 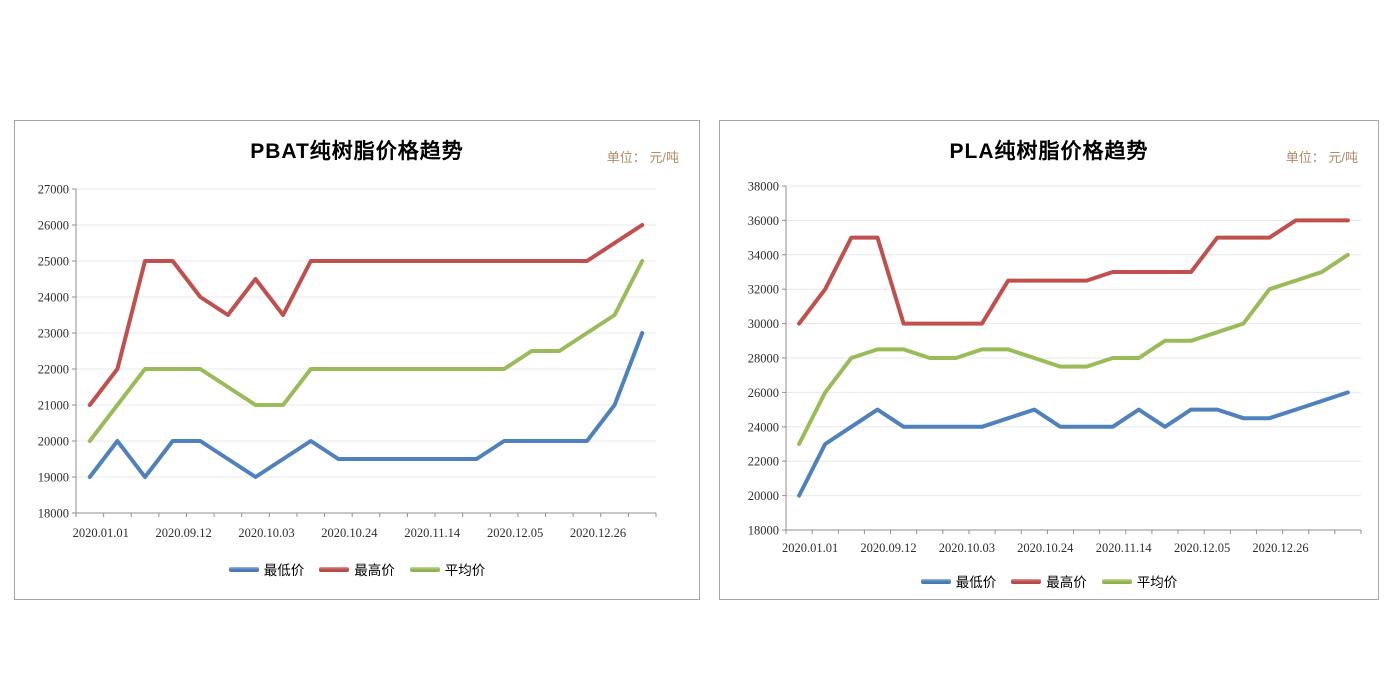 I want to click on y-tick-label: 21000, so click(x=53, y=406).